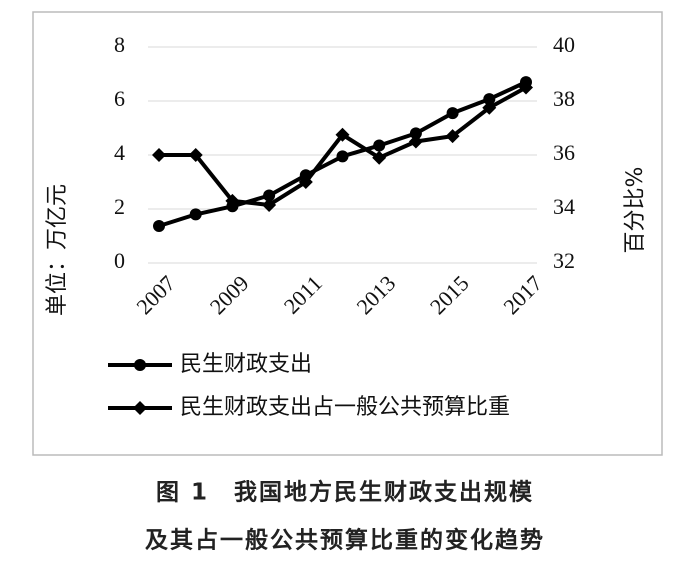 This screenshot has height=577, width=691. I want to click on y-tick-label: 0, so click(119, 260).